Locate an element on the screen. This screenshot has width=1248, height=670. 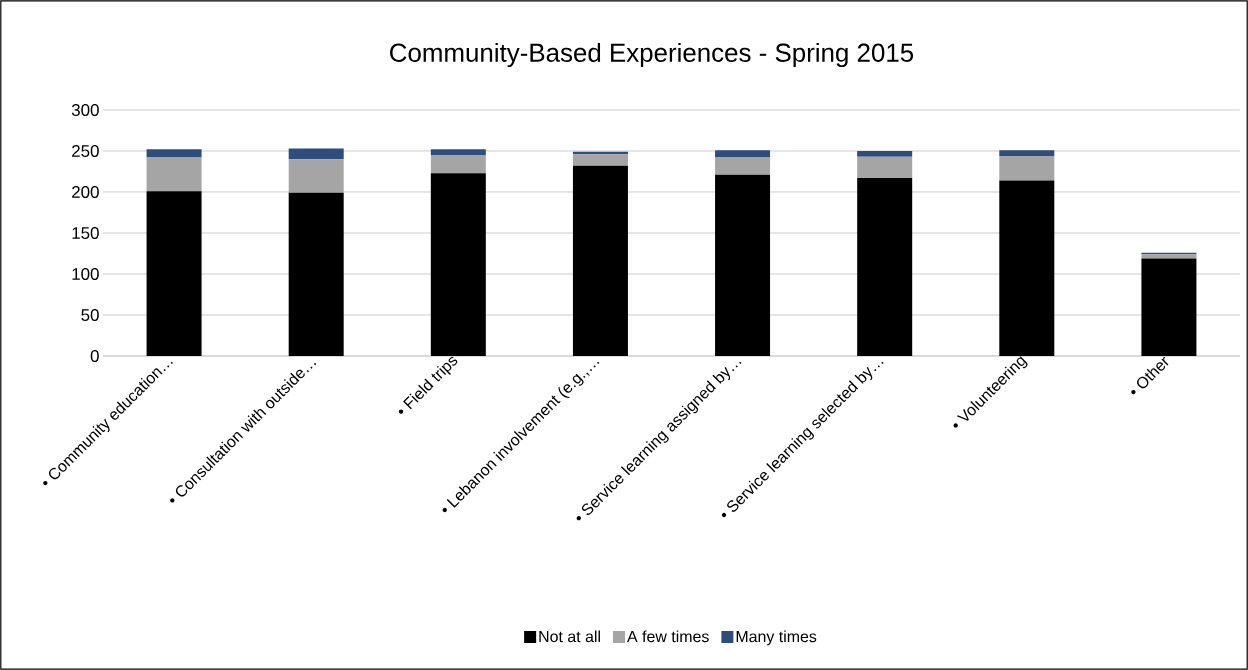
legend-label: Not at all is located at coordinates (569, 636).